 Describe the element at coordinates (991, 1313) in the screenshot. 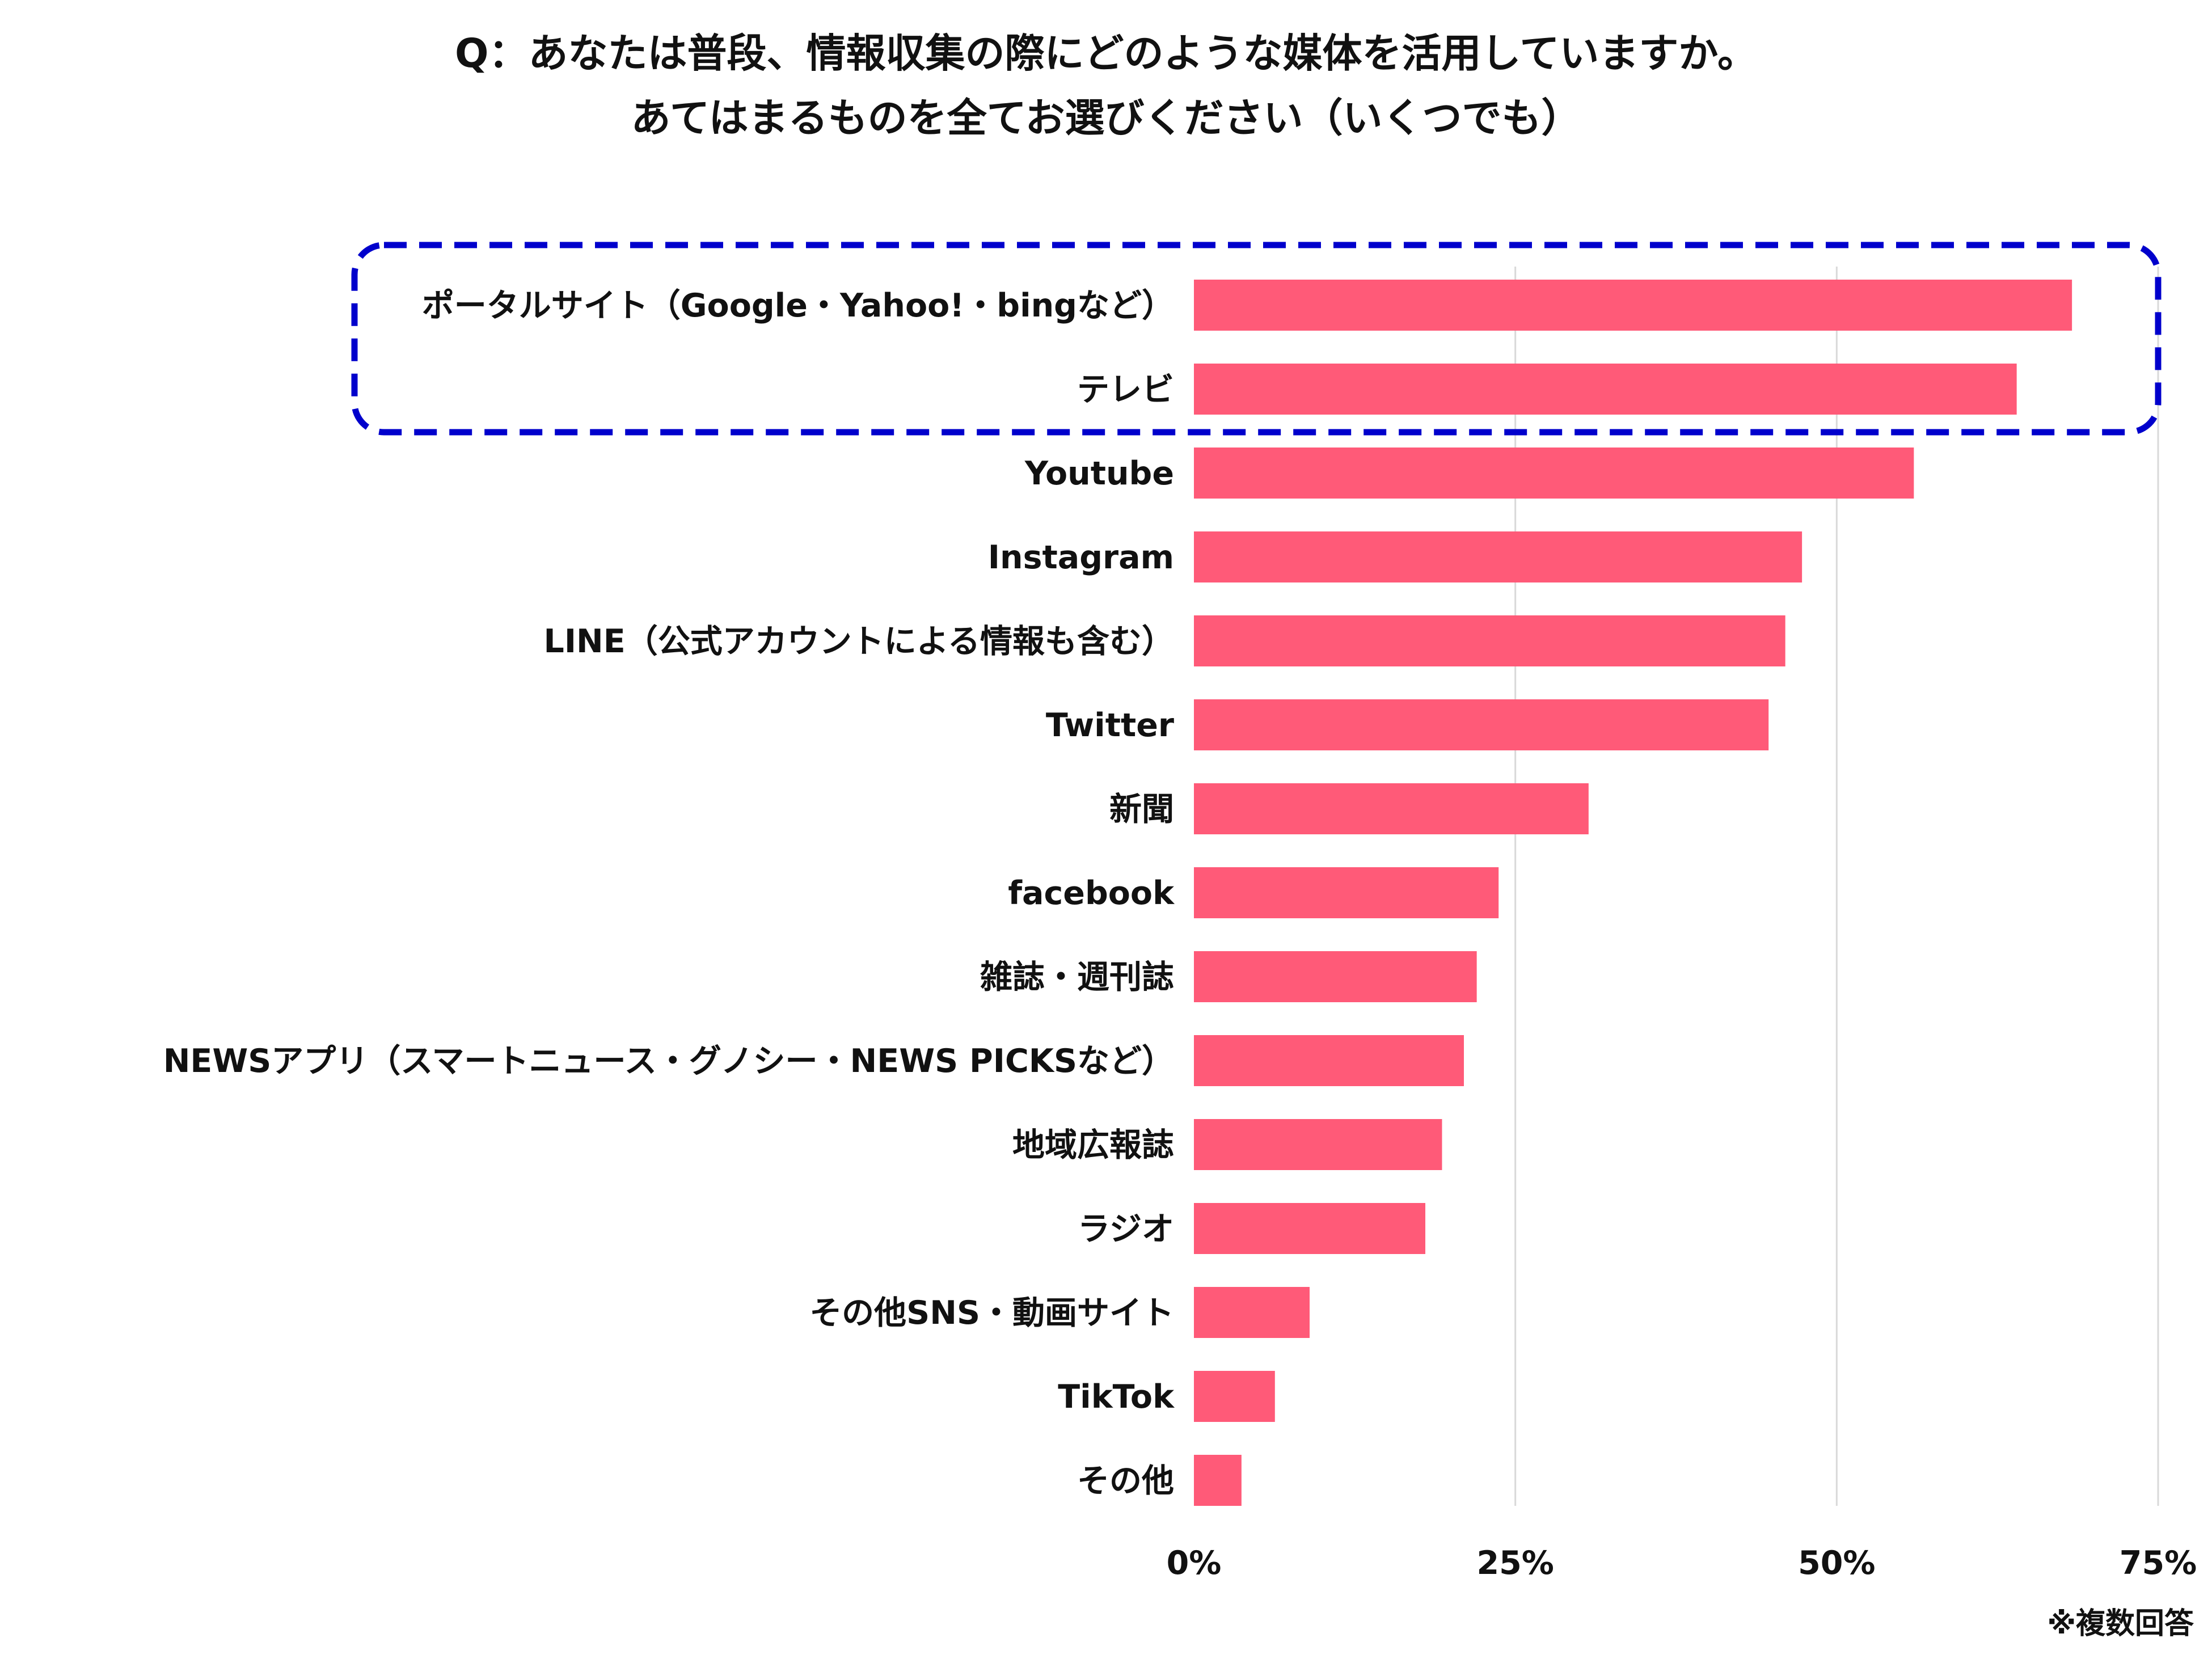

I see `category-label: その他SNS・動画サイト` at that location.